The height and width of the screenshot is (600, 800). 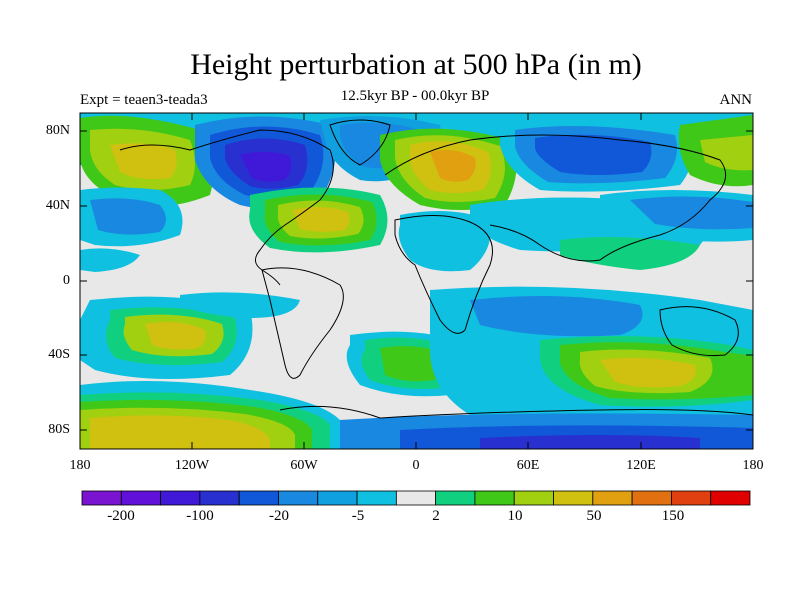 What do you see at coordinates (57, 205) in the screenshot?
I see `lat-tick-label: 40N` at bounding box center [57, 205].